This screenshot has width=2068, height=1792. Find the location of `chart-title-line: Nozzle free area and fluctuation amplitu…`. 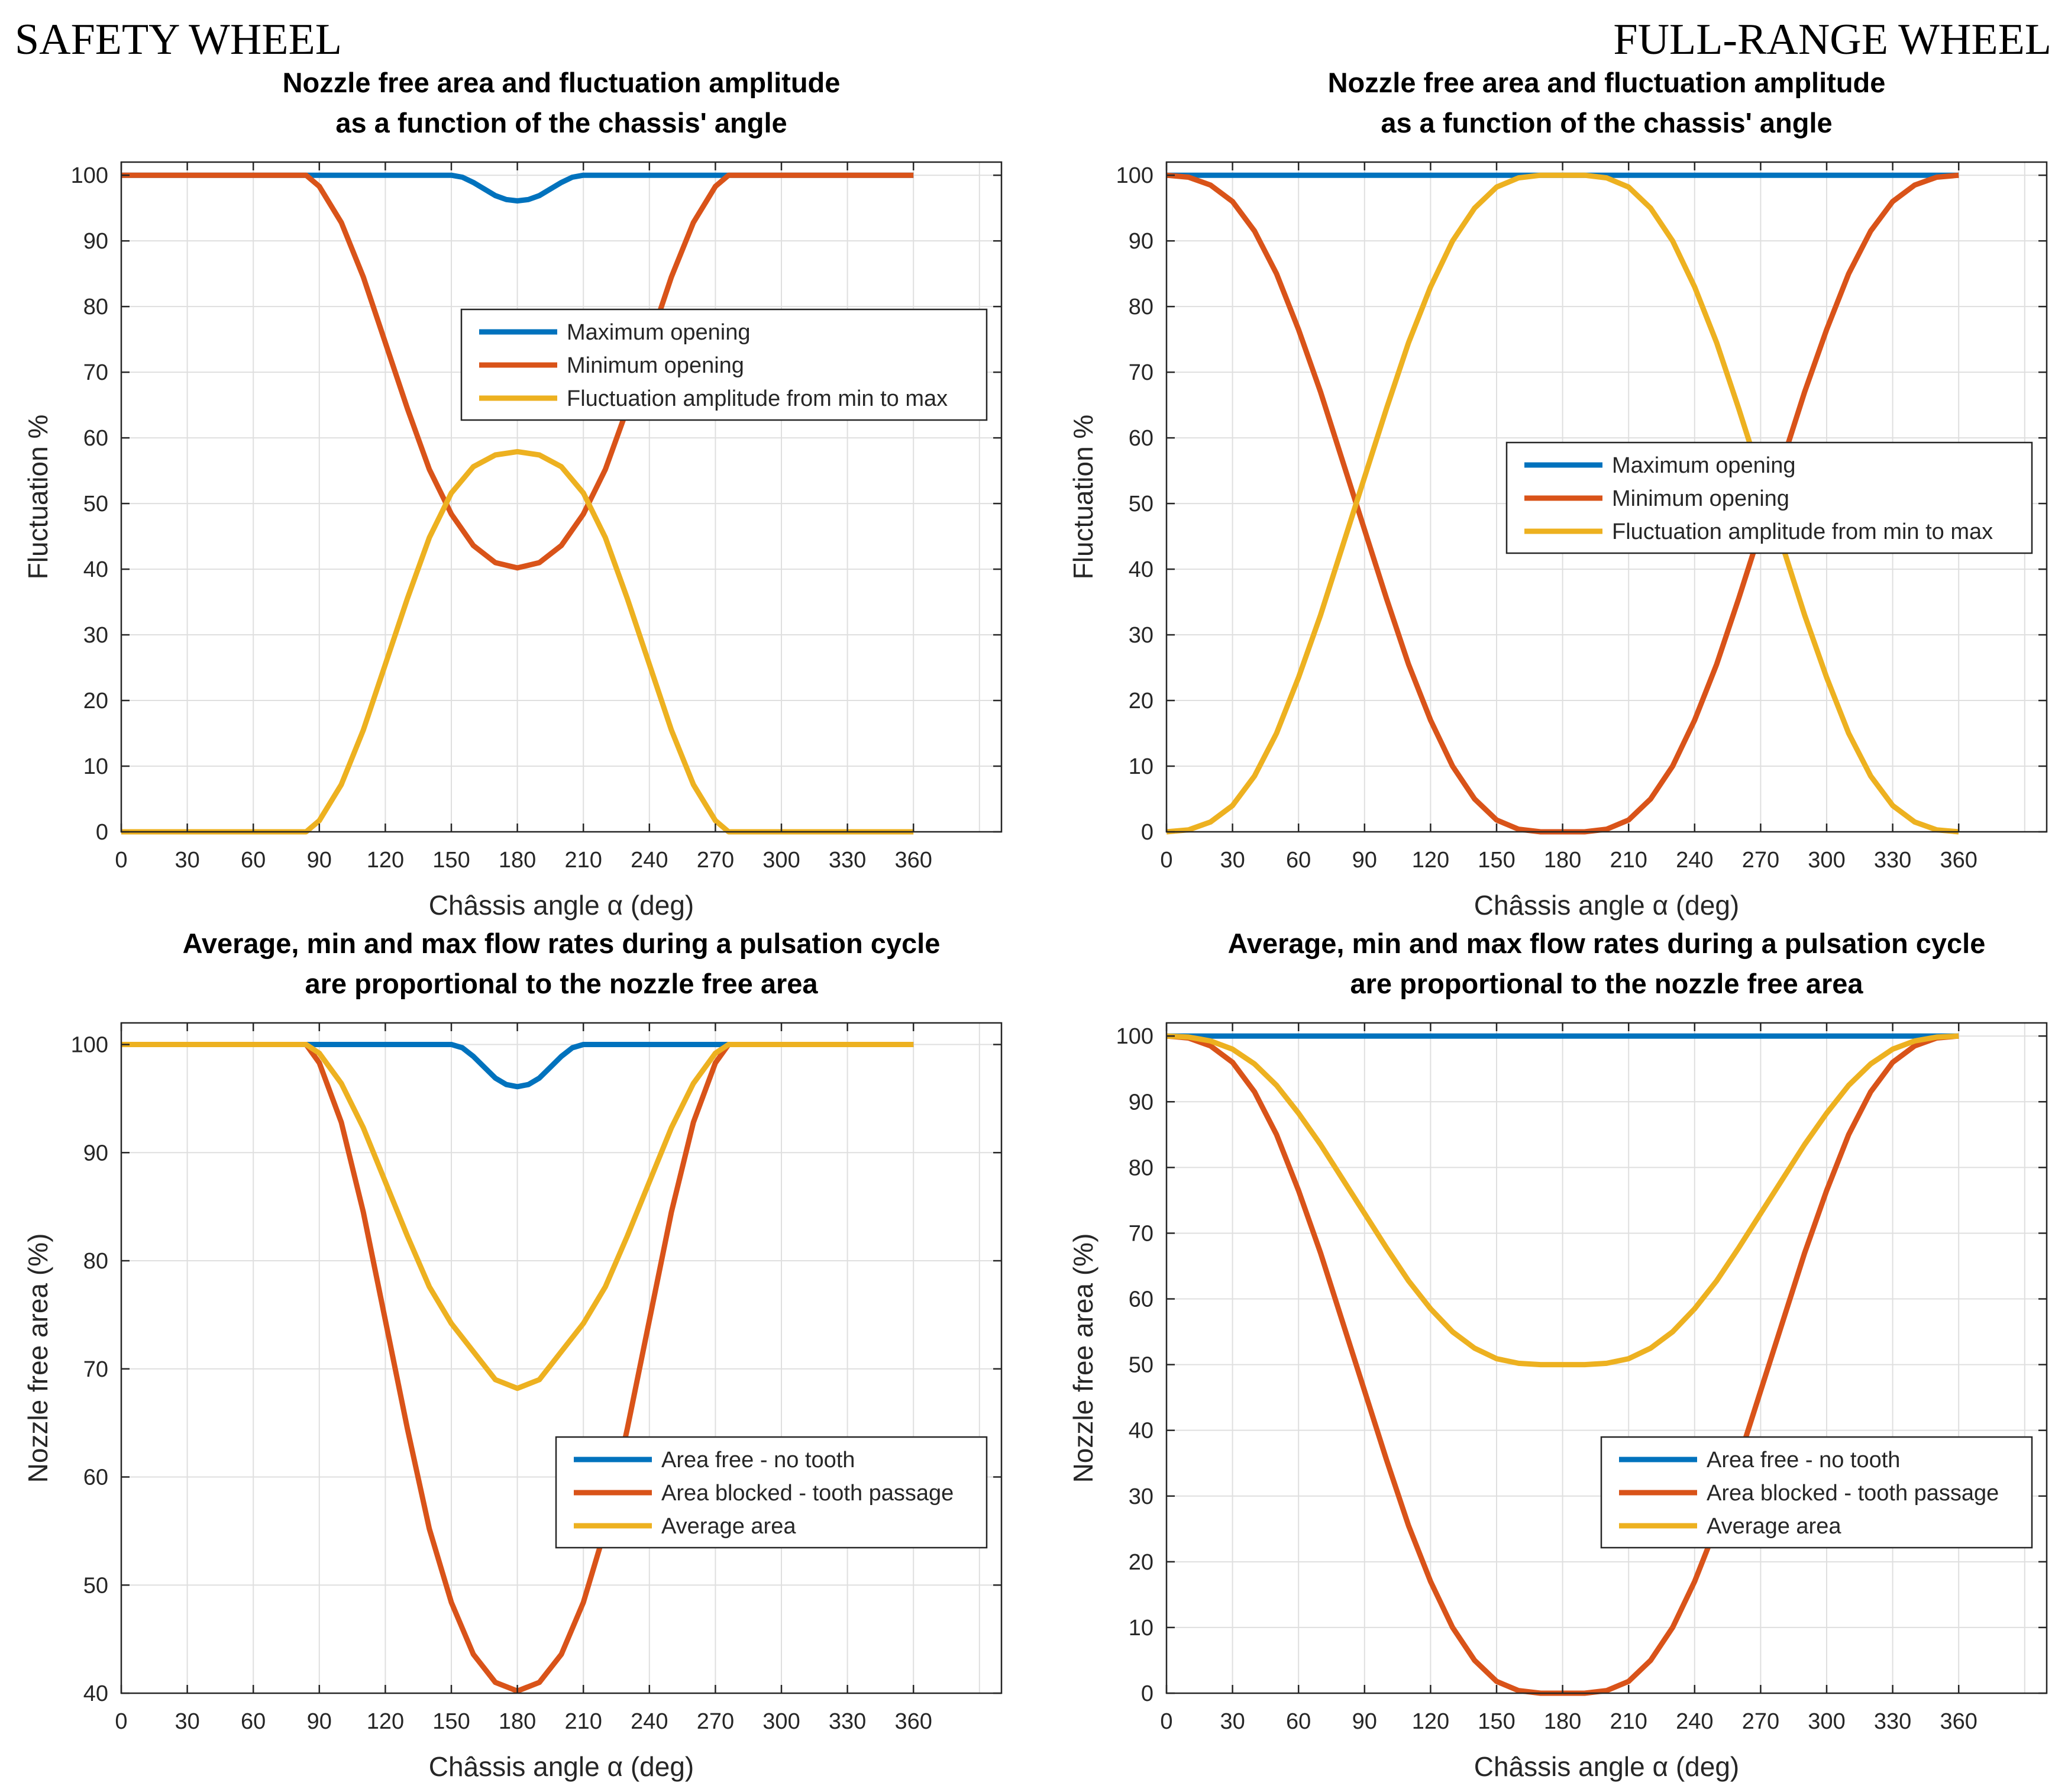

chart-title-line: Nozzle free area and fluctuation amplitu… is located at coordinates (1607, 82).